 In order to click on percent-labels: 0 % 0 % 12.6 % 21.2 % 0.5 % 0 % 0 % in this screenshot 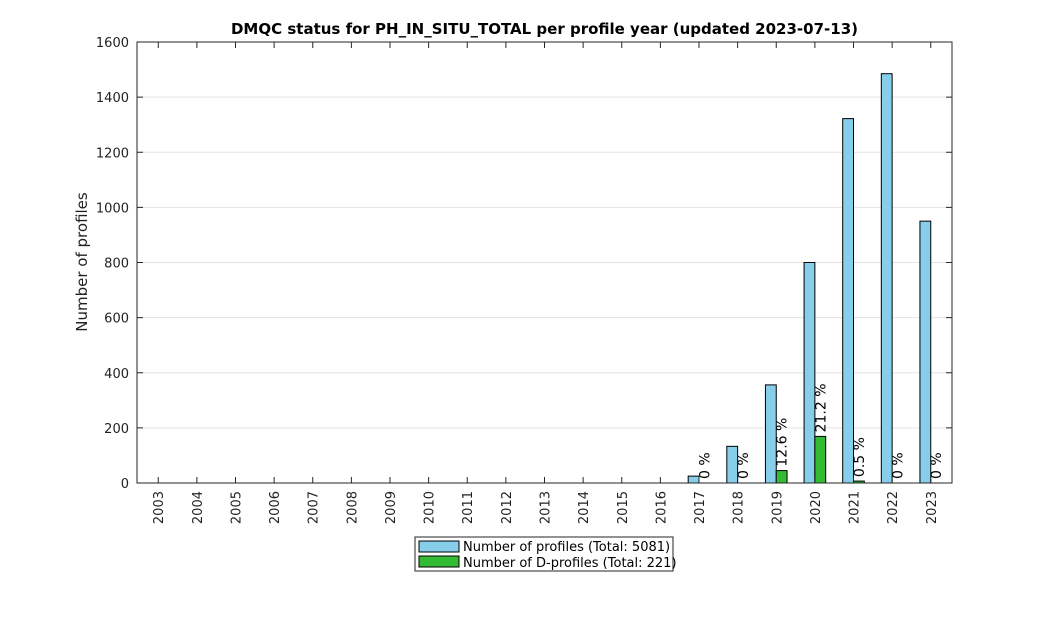, I will do `click(821, 431)`.